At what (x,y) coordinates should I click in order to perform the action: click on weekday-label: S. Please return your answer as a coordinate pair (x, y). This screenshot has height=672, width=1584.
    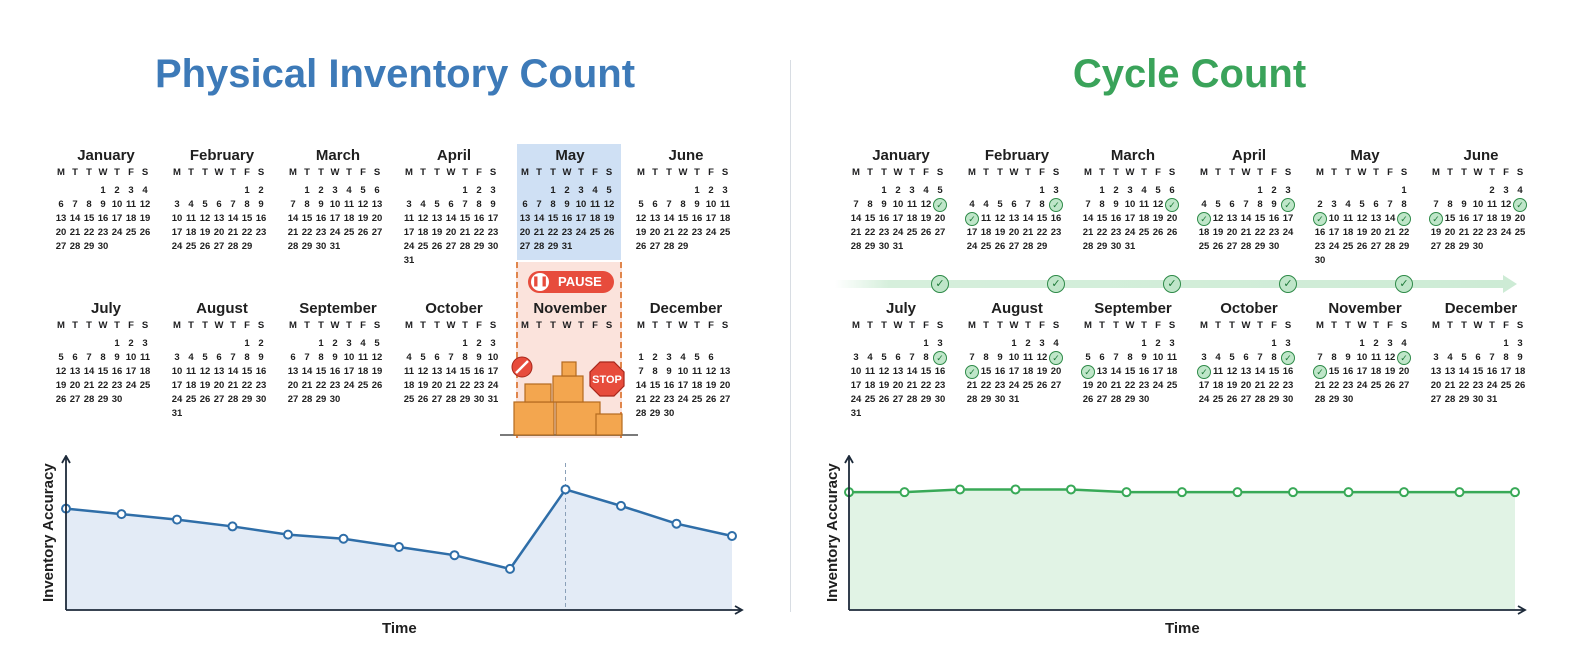
    Looking at the image, I should click on (145, 172).